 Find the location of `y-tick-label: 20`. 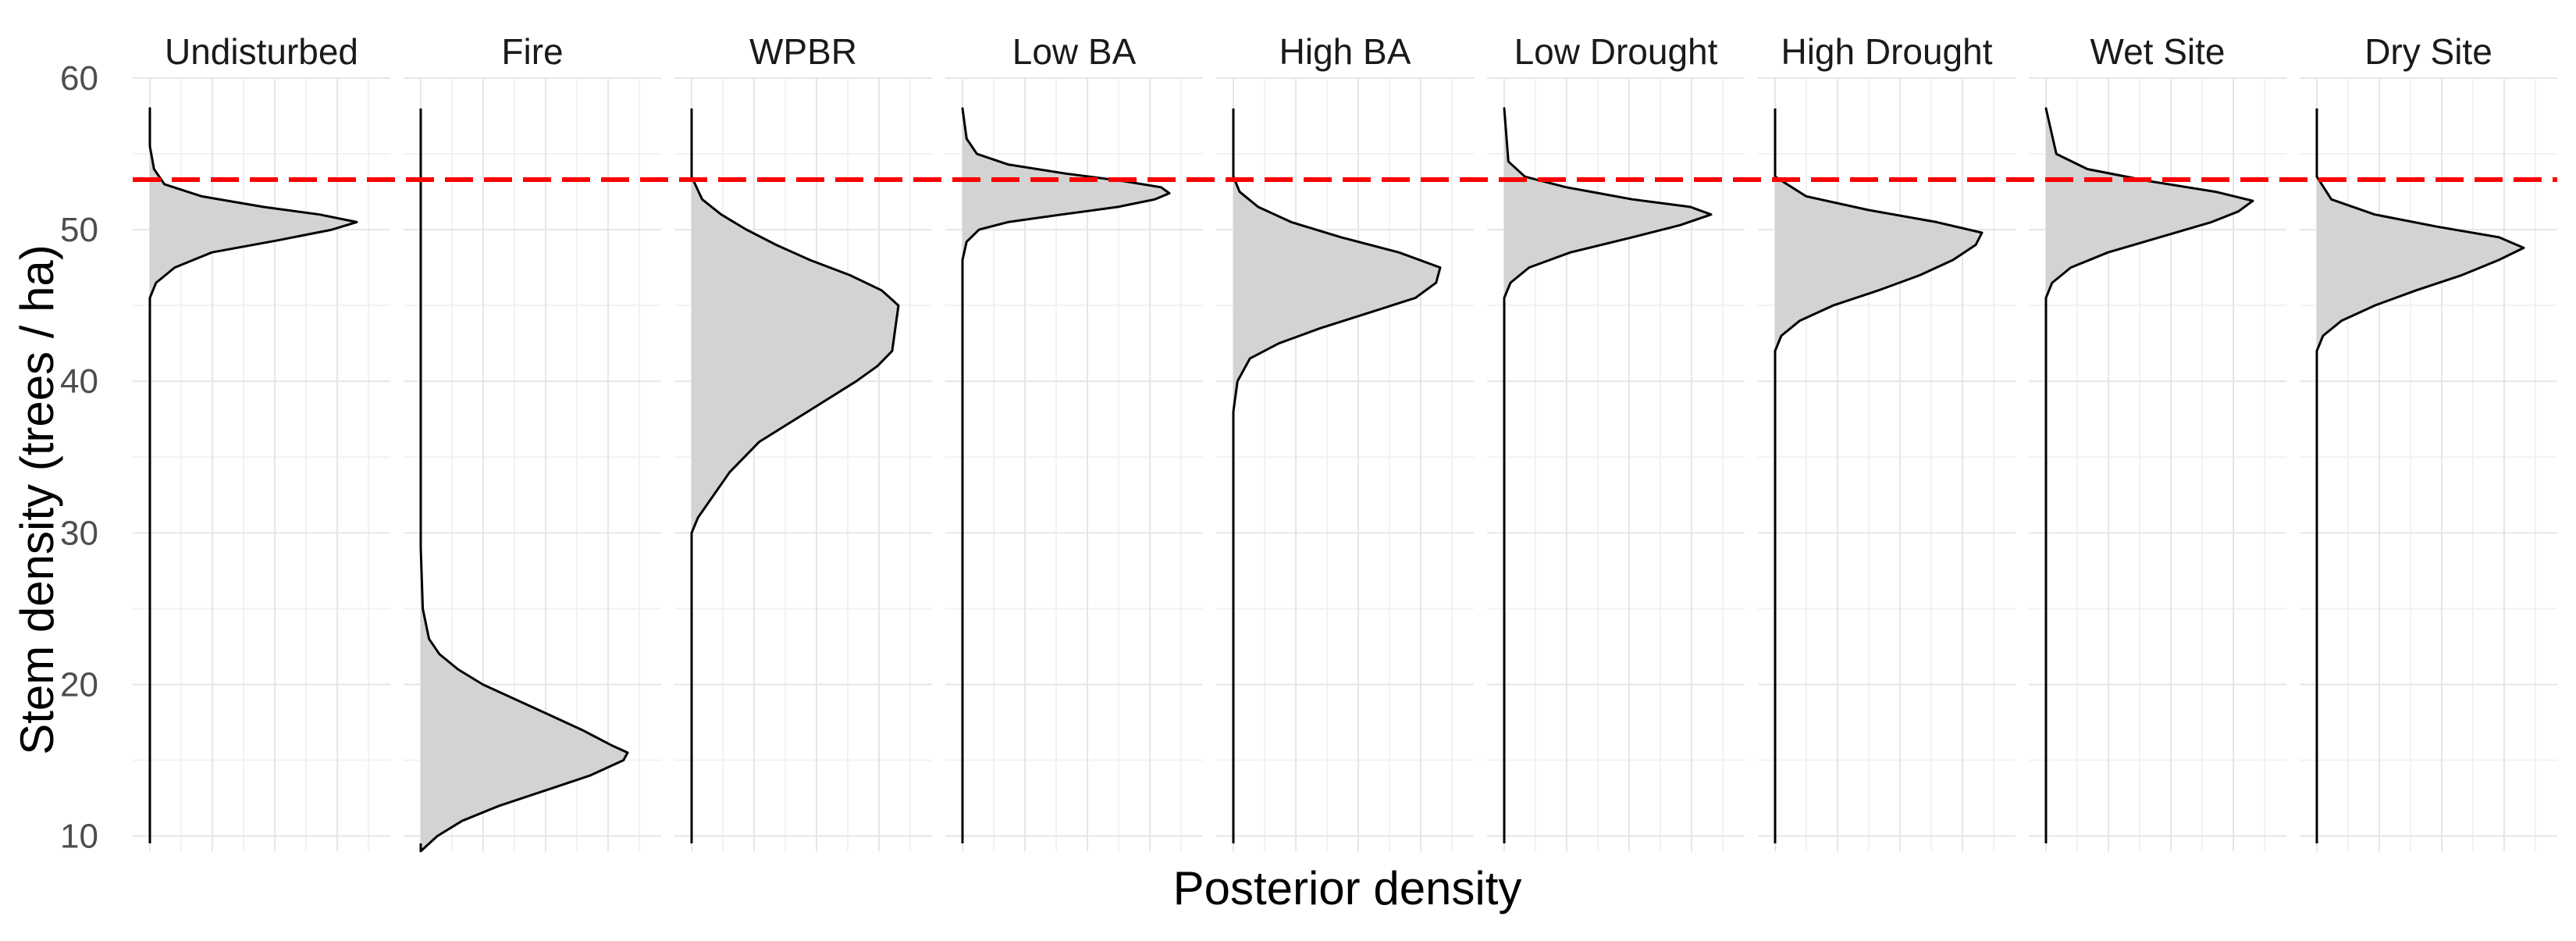

y-tick-label: 20 is located at coordinates (79, 684).